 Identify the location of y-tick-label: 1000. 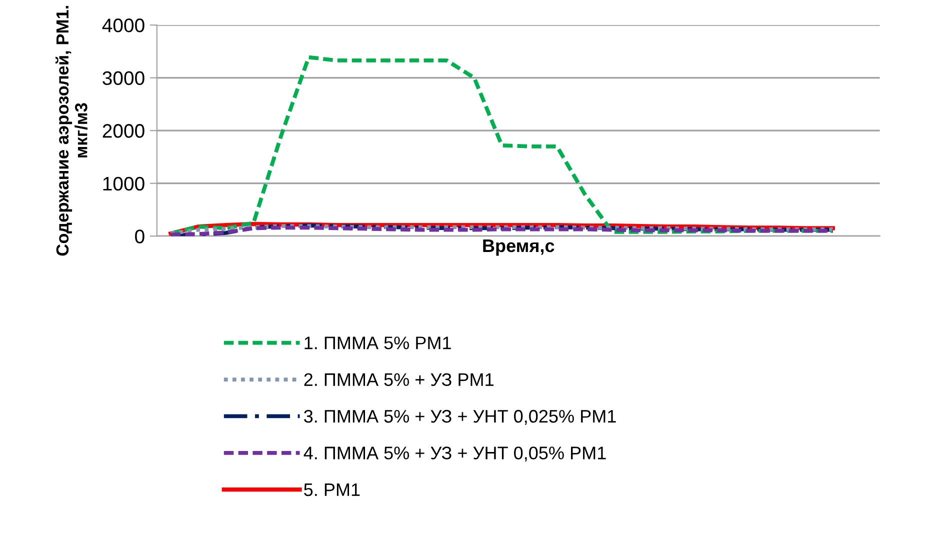
(123, 183).